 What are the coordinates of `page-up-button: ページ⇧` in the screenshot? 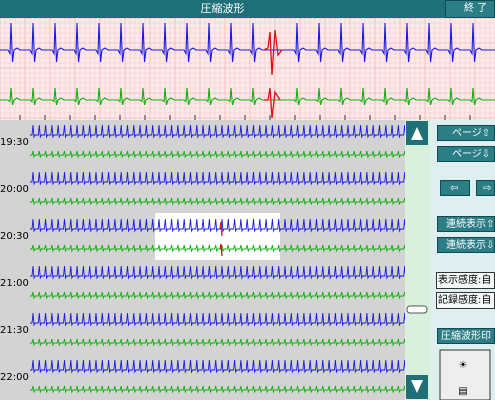 It's located at (466, 133).